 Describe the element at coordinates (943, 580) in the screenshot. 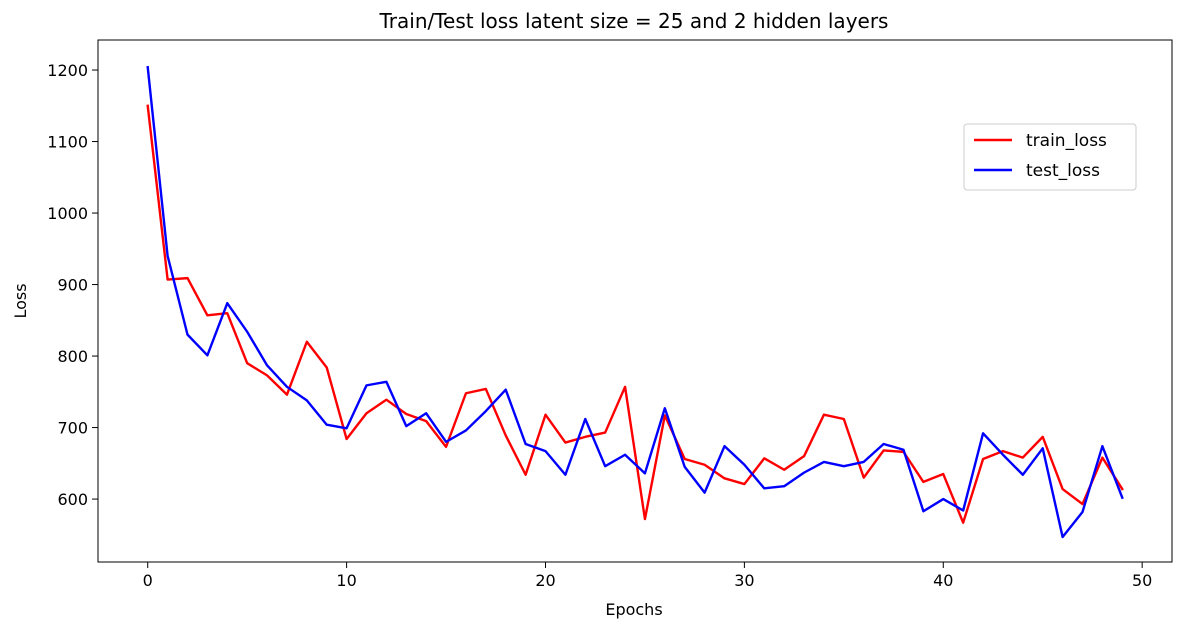

I see `x-tick-label: 40` at that location.